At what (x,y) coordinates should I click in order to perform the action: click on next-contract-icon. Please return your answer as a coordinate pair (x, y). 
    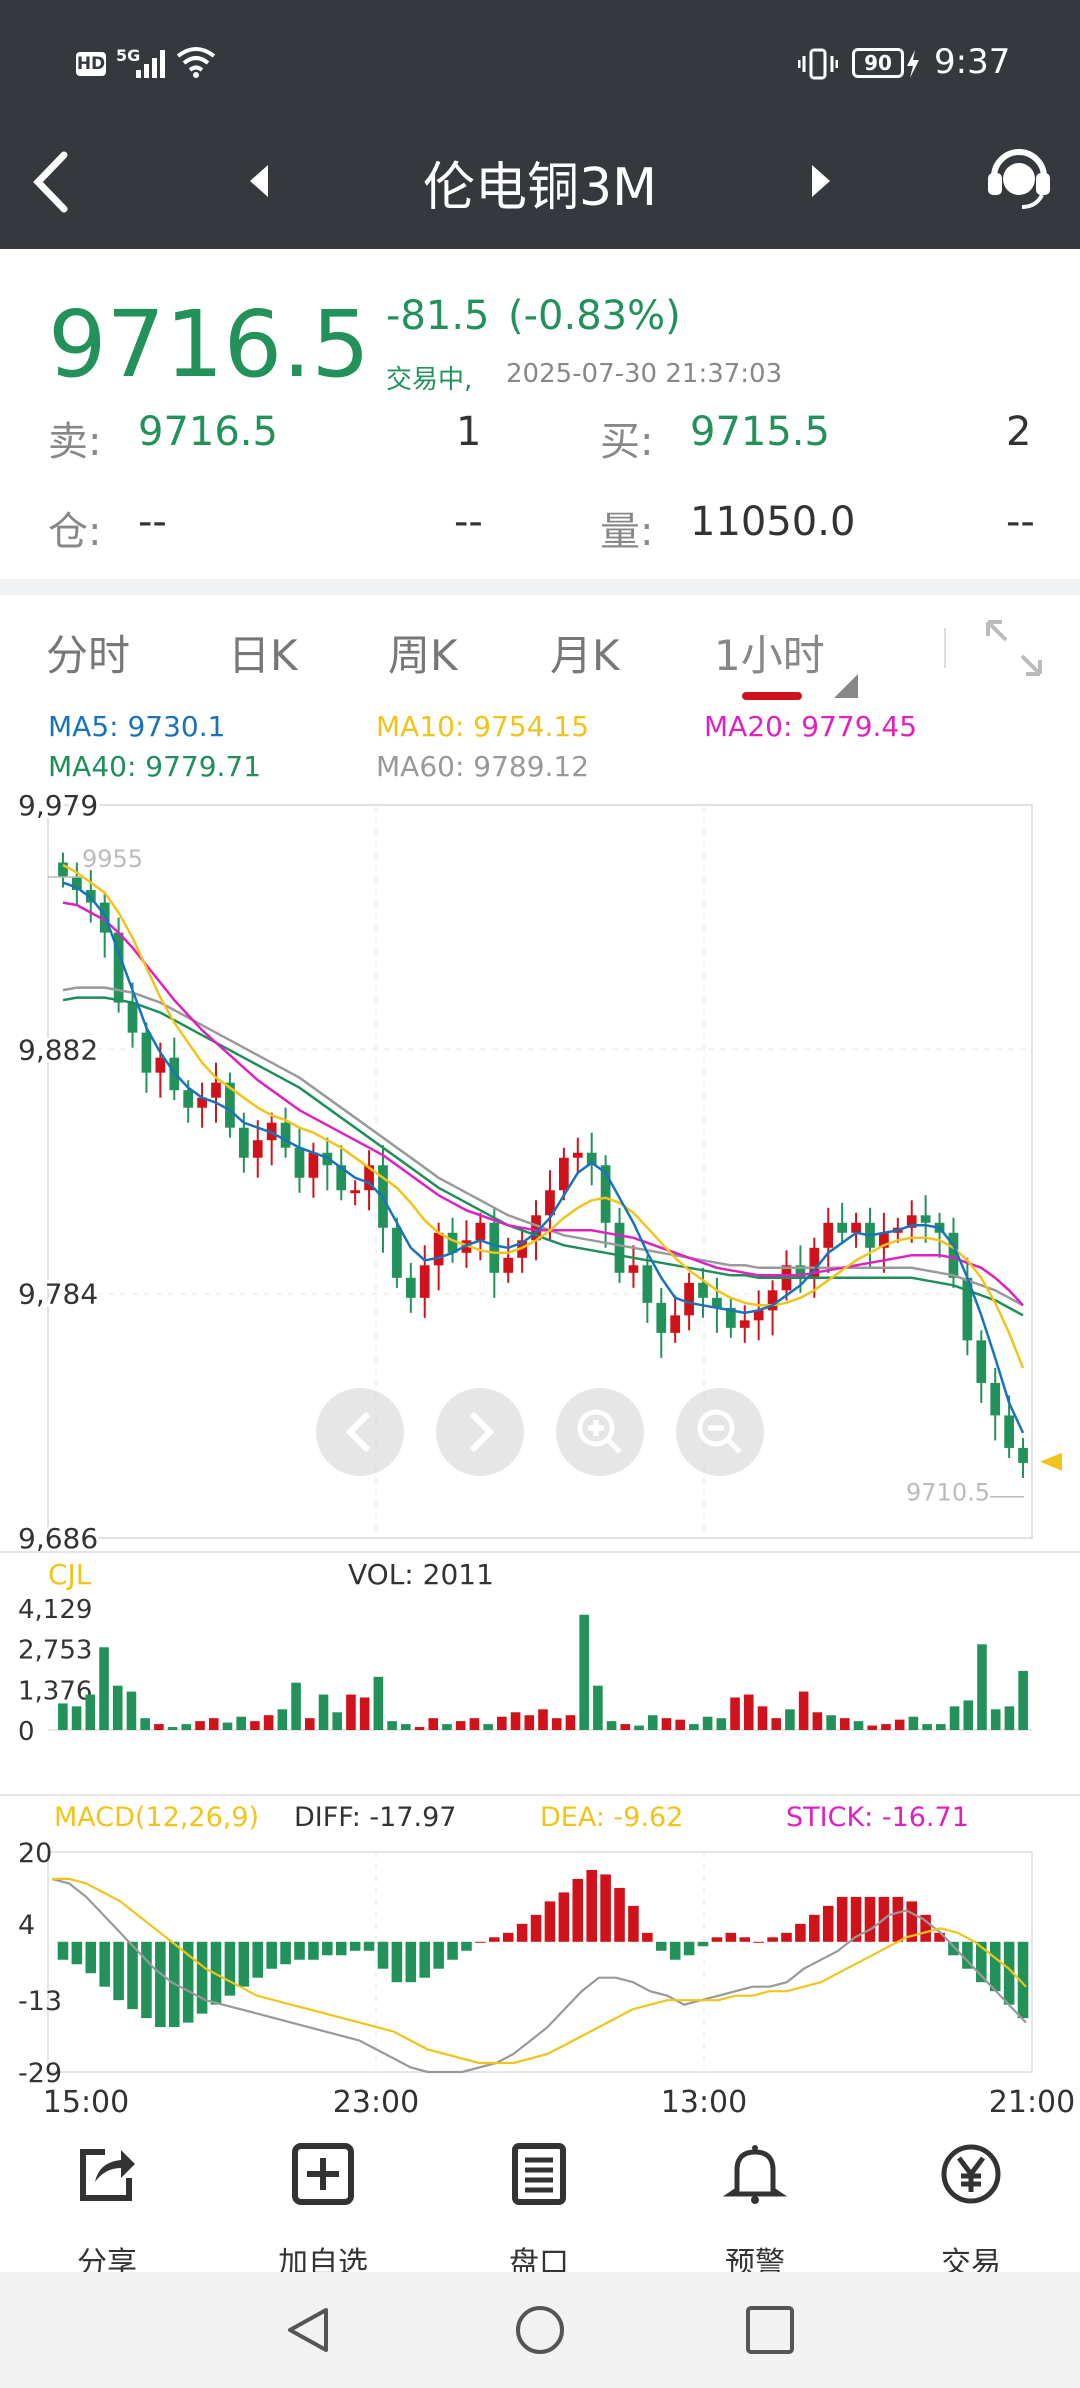
    Looking at the image, I should click on (820, 181).